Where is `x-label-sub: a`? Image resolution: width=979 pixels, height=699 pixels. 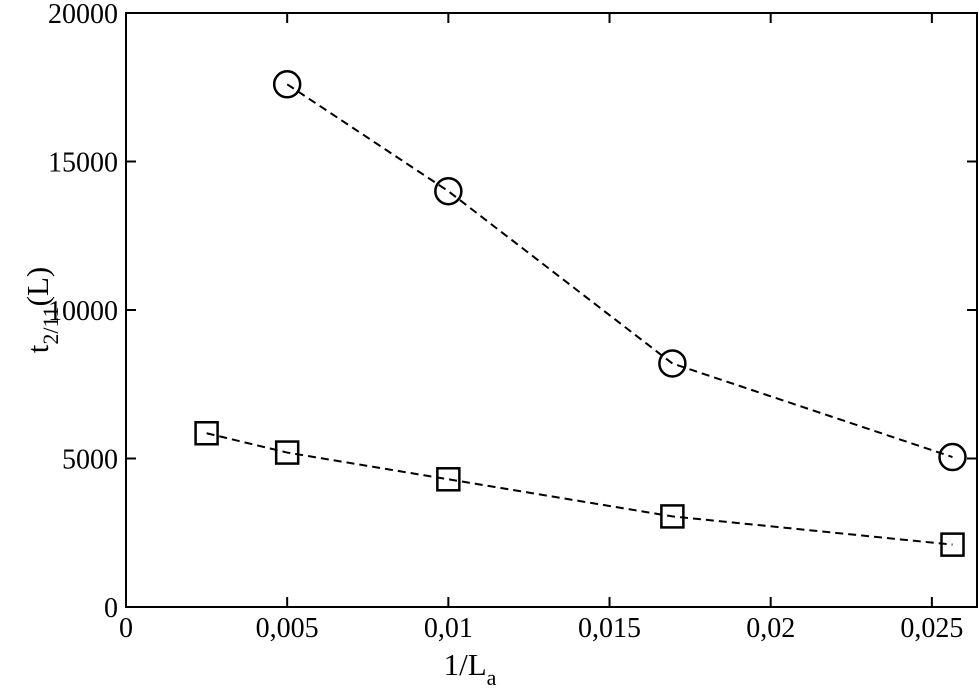 x-label-sub: a is located at coordinates (492, 677).